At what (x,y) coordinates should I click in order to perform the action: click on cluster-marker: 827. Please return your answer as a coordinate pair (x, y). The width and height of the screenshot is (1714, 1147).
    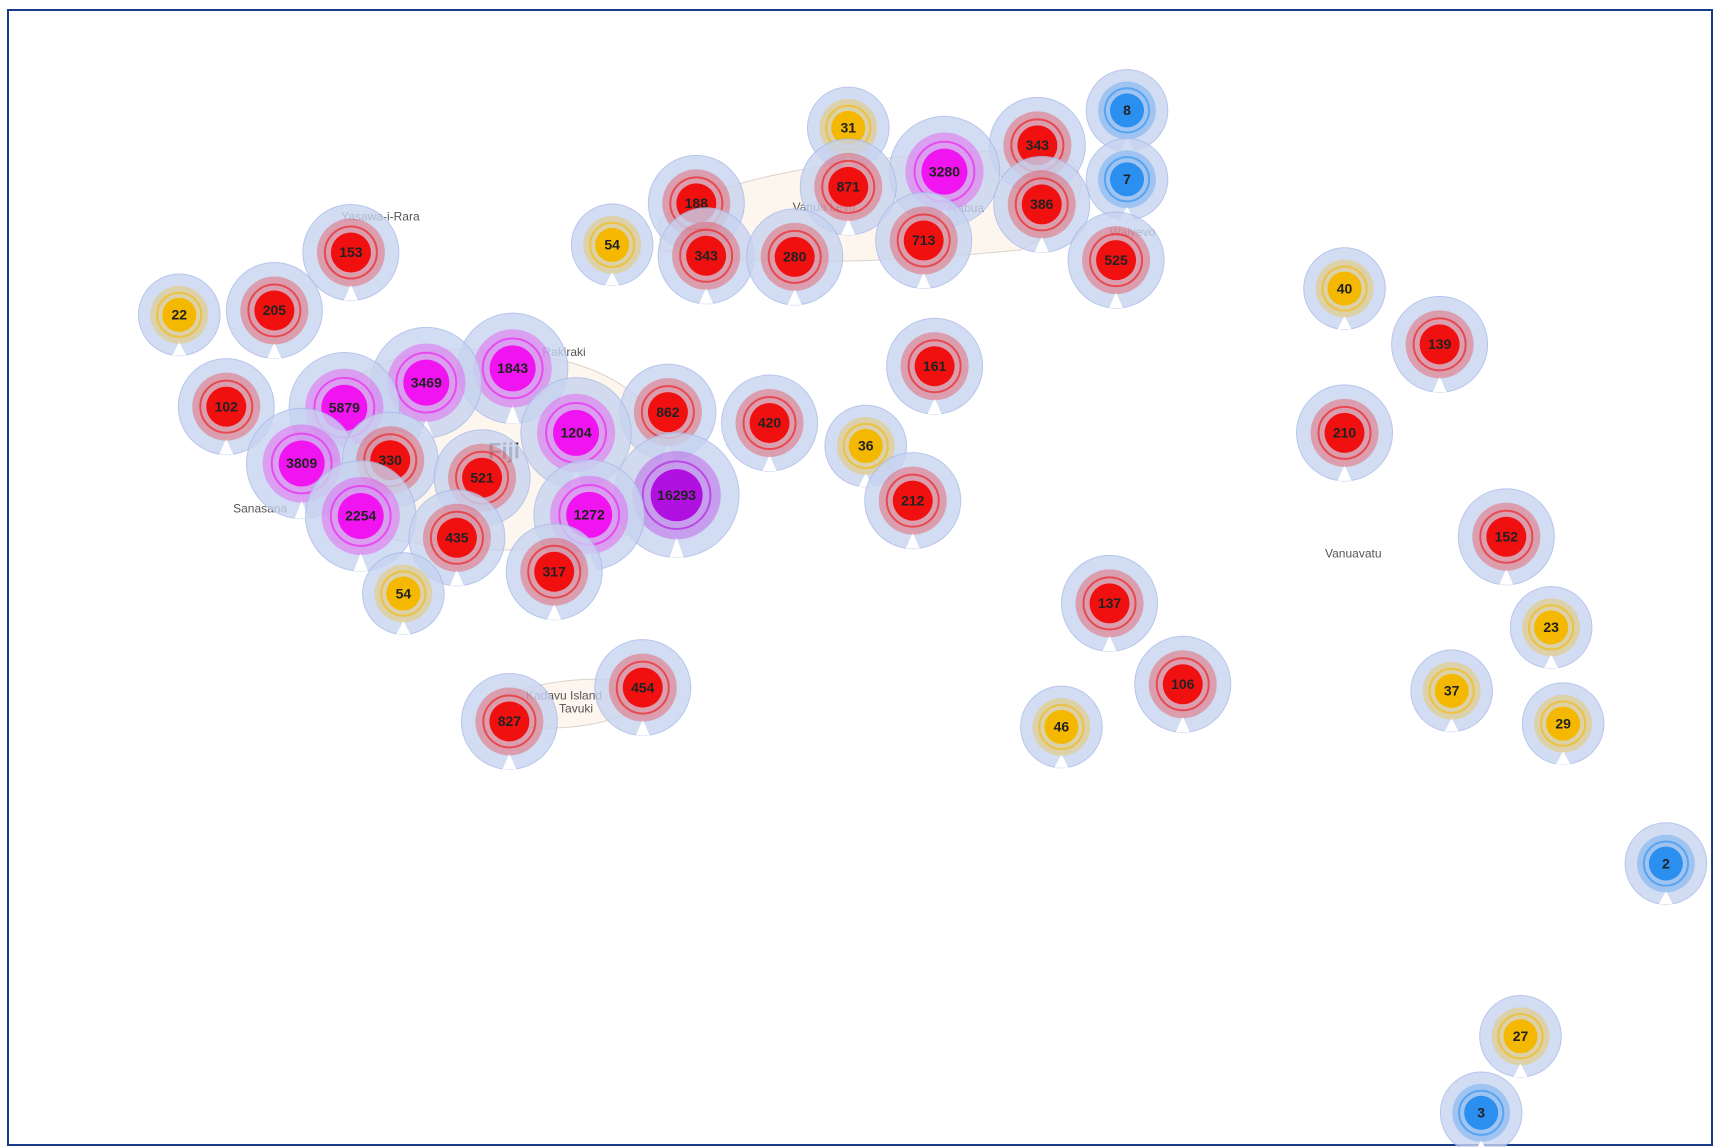
    Looking at the image, I should click on (509, 721).